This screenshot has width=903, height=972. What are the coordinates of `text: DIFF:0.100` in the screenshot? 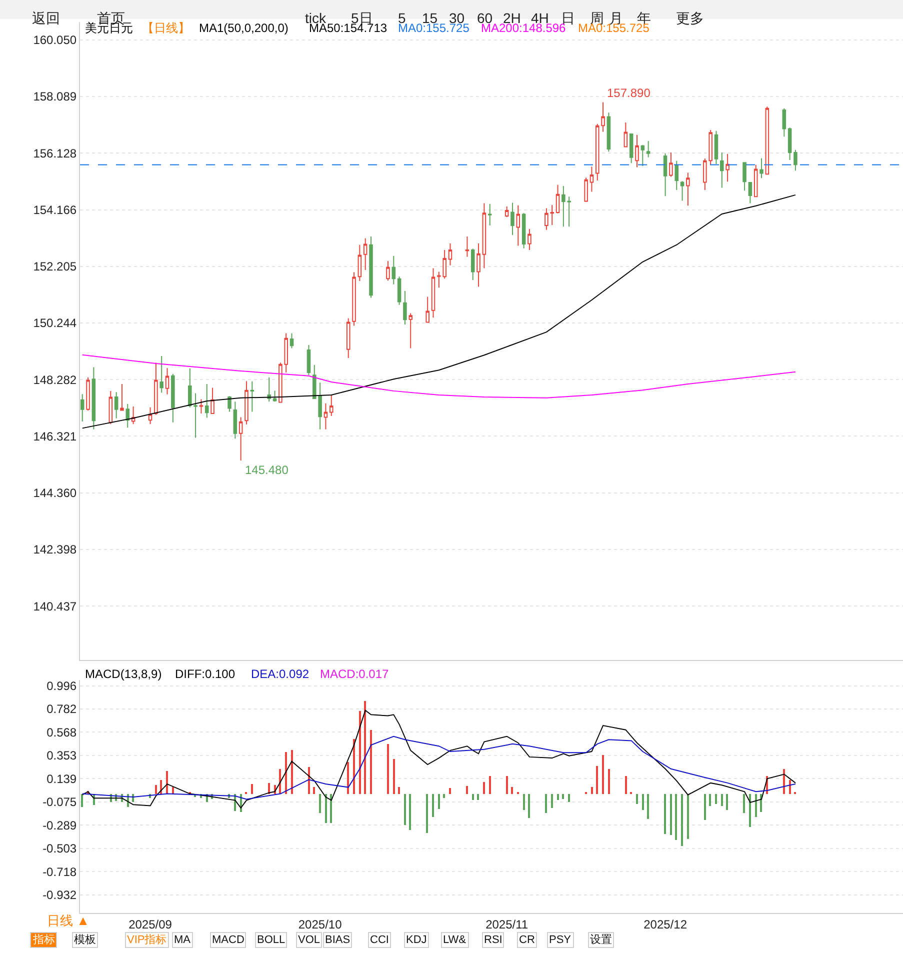 It's located at (205, 674).